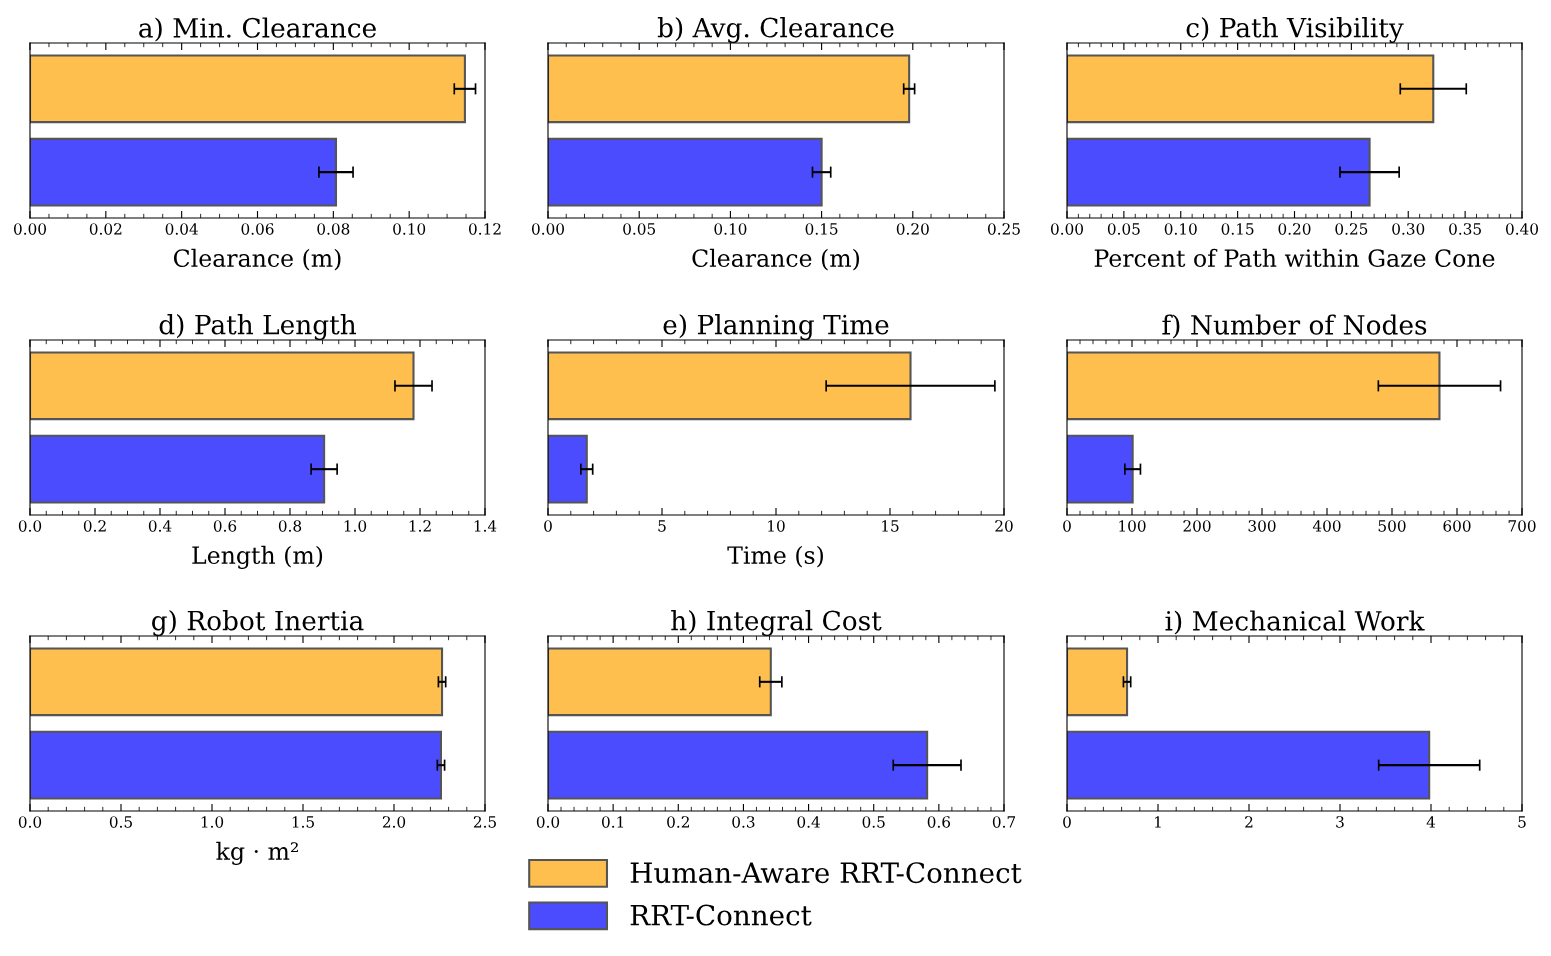  I want to click on x-tick-label: 0.1, so click(613, 822).